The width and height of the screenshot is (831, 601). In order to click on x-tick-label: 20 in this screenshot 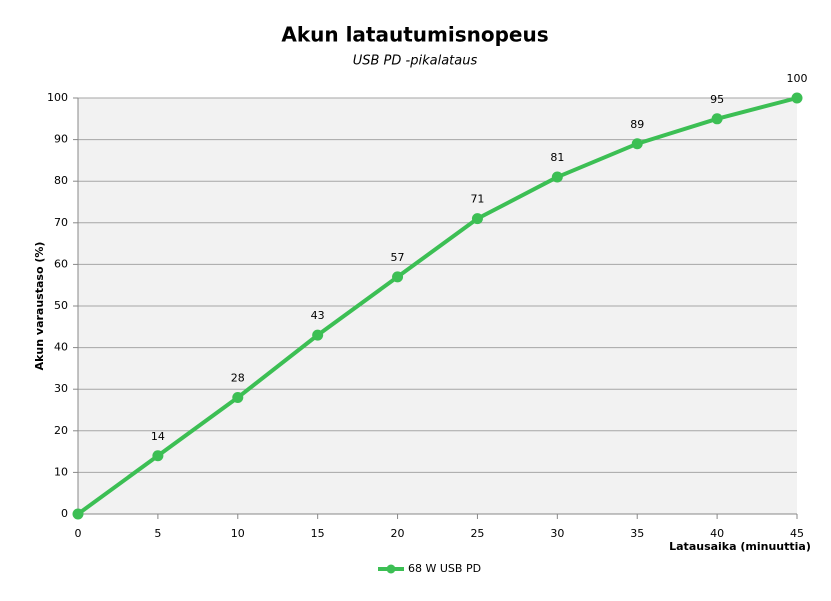, I will do `click(398, 533)`.